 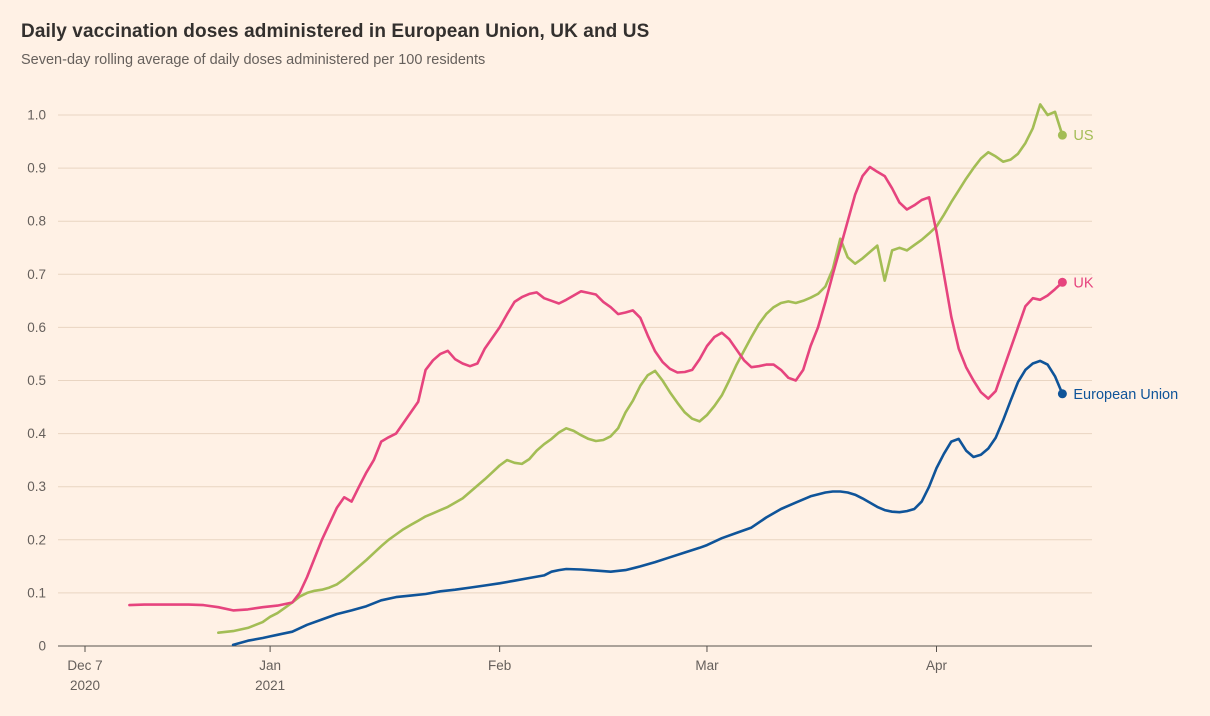 What do you see at coordinates (270, 685) in the screenshot?
I see `x-tick-sublabel-2021: 2021` at bounding box center [270, 685].